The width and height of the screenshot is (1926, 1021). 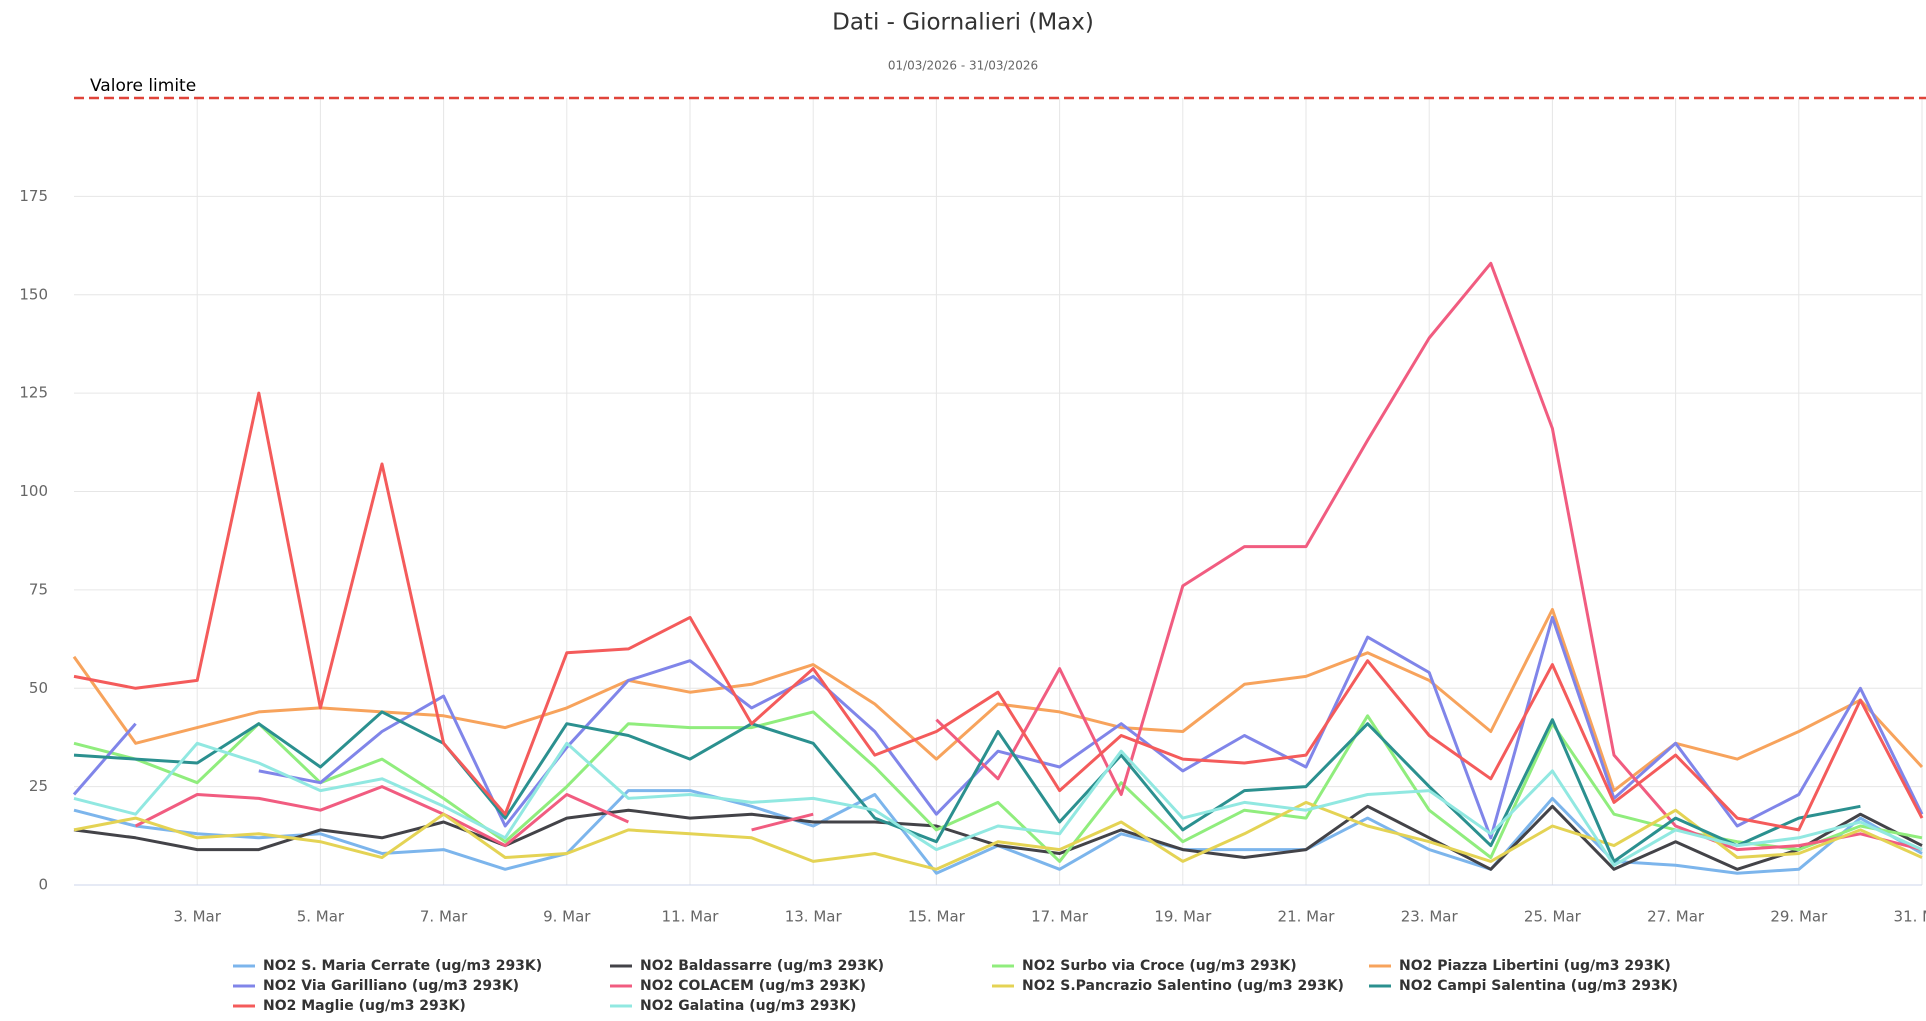 I want to click on legend-label: NO2 Via Garilliano (ug/m3 293K), so click(x=391, y=986).